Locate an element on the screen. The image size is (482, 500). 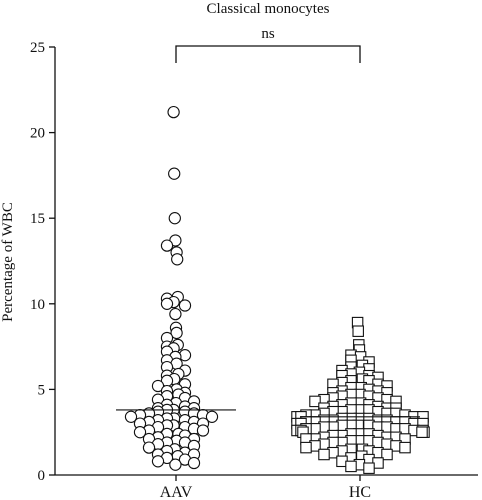
significance-annotation: ns is located at coordinates (268, 44).